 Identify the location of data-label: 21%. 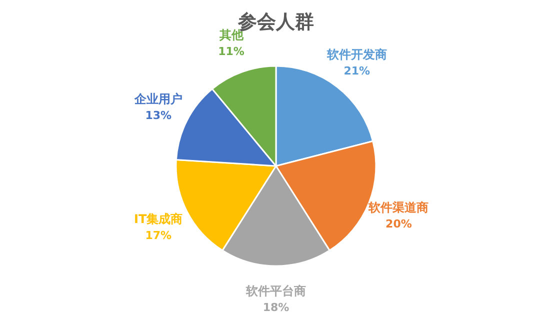
(357, 71).